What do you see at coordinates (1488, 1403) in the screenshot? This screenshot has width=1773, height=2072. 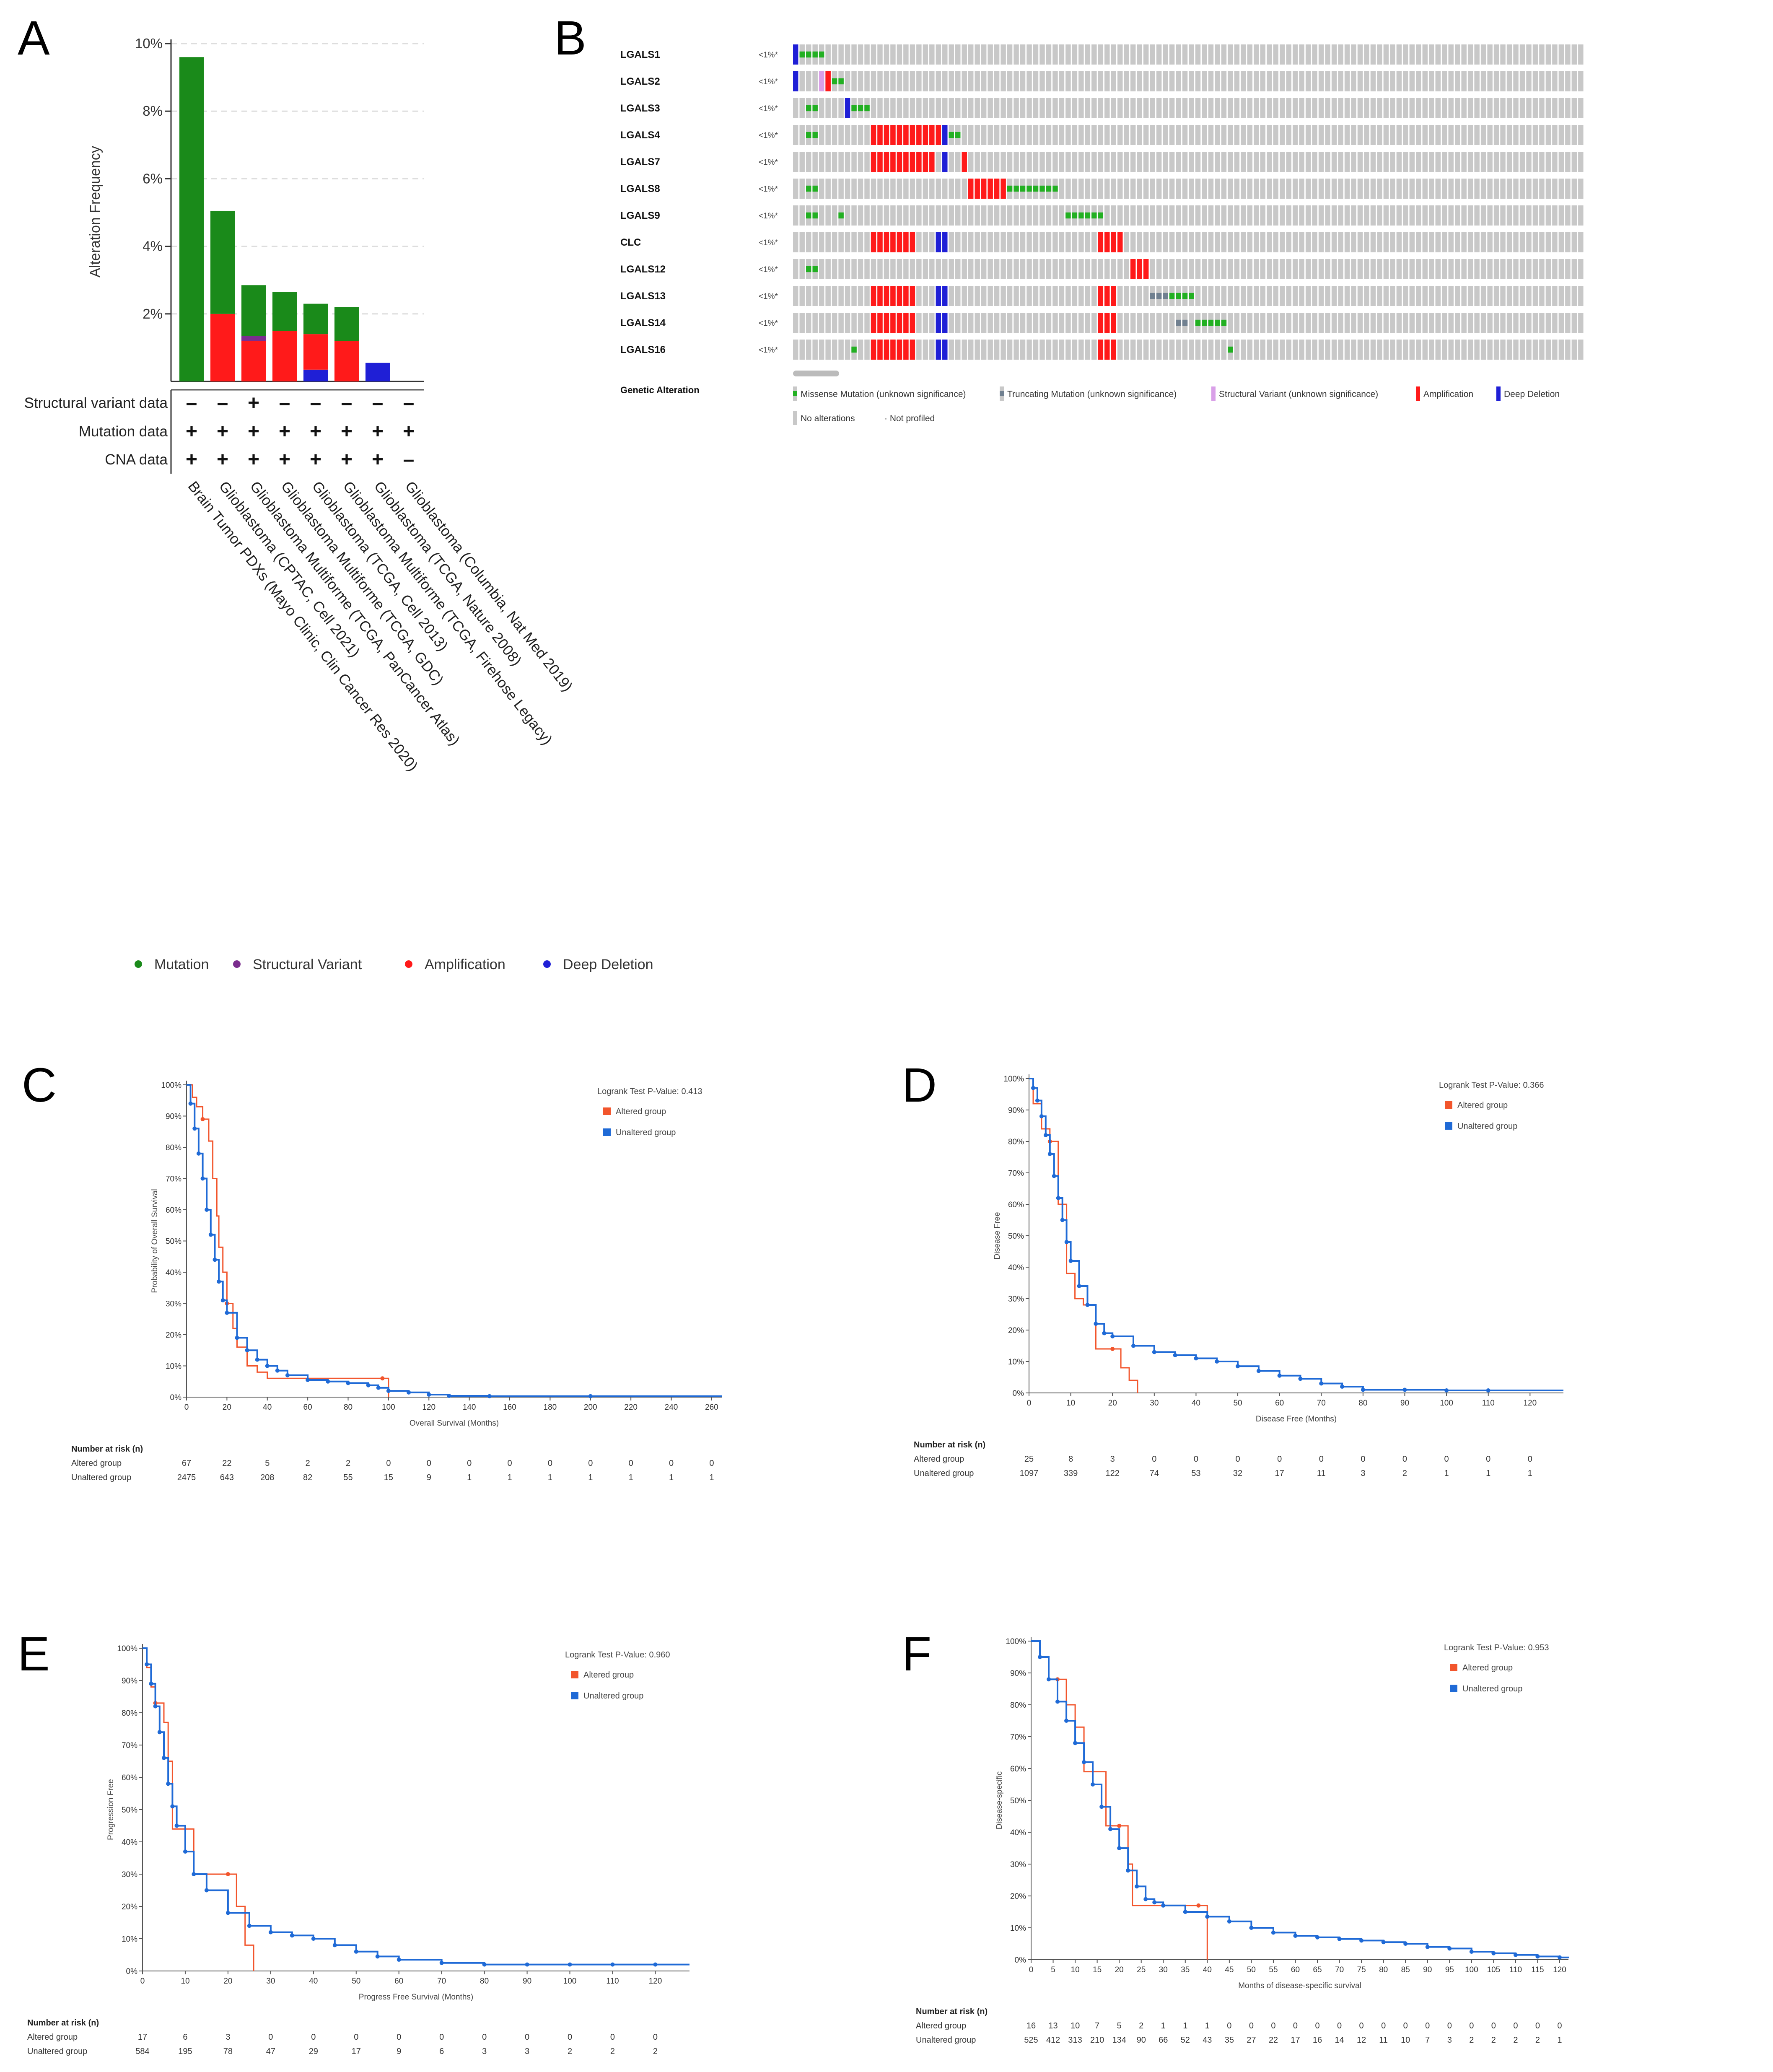 I see `x-tick-label: 110` at bounding box center [1488, 1403].